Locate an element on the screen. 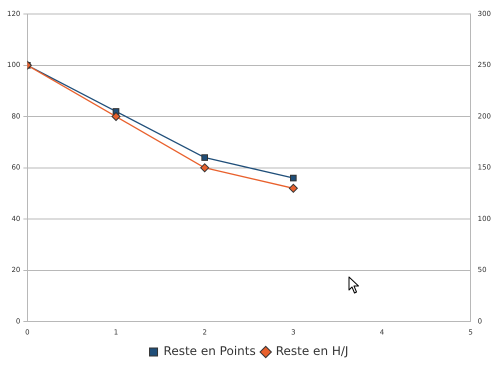 The image size is (498, 378). legend-label: Reste en H/J is located at coordinates (312, 351).